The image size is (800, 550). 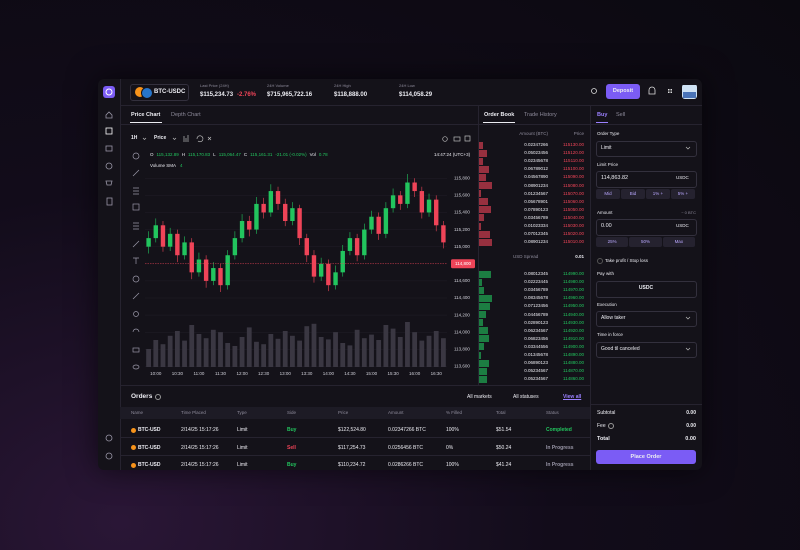 I want to click on tool-lock, so click(x=136, y=350).